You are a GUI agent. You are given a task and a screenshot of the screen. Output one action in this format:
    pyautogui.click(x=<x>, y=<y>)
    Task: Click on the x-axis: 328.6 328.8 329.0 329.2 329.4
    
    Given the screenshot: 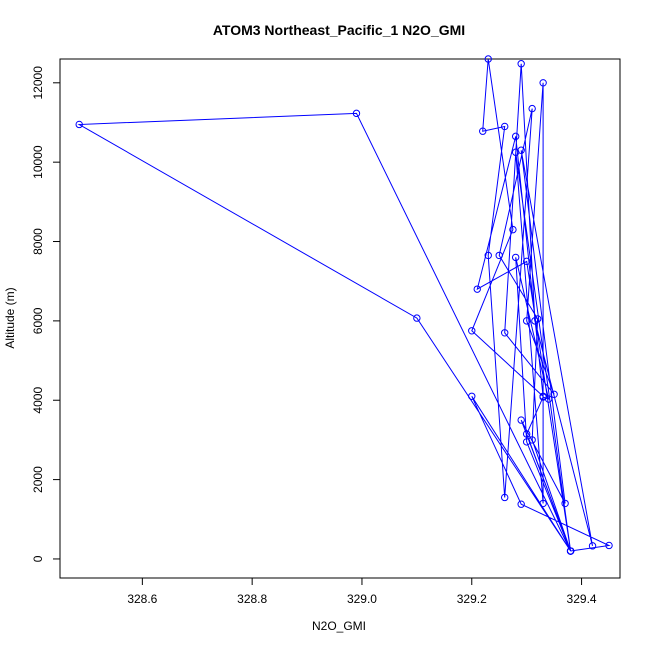 What is the action you would take?
    pyautogui.click(x=362, y=591)
    